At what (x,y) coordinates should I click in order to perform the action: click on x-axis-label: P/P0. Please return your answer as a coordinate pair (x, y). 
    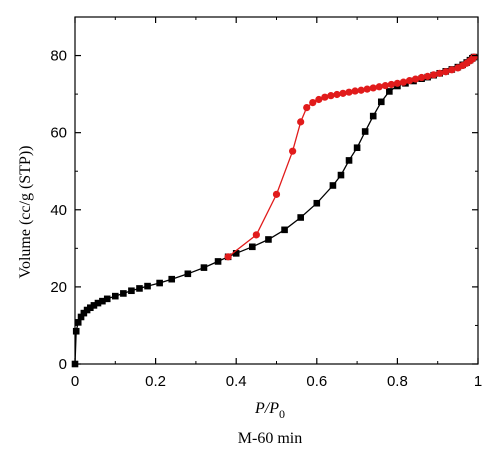
    Looking at the image, I should click on (269, 410).